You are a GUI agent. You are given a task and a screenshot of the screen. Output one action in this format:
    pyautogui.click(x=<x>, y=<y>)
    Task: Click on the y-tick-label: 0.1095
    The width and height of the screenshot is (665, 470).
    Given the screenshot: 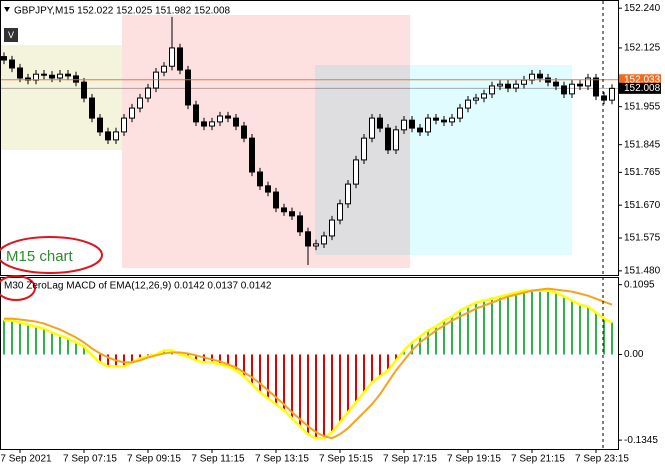 What is the action you would take?
    pyautogui.click(x=639, y=284)
    